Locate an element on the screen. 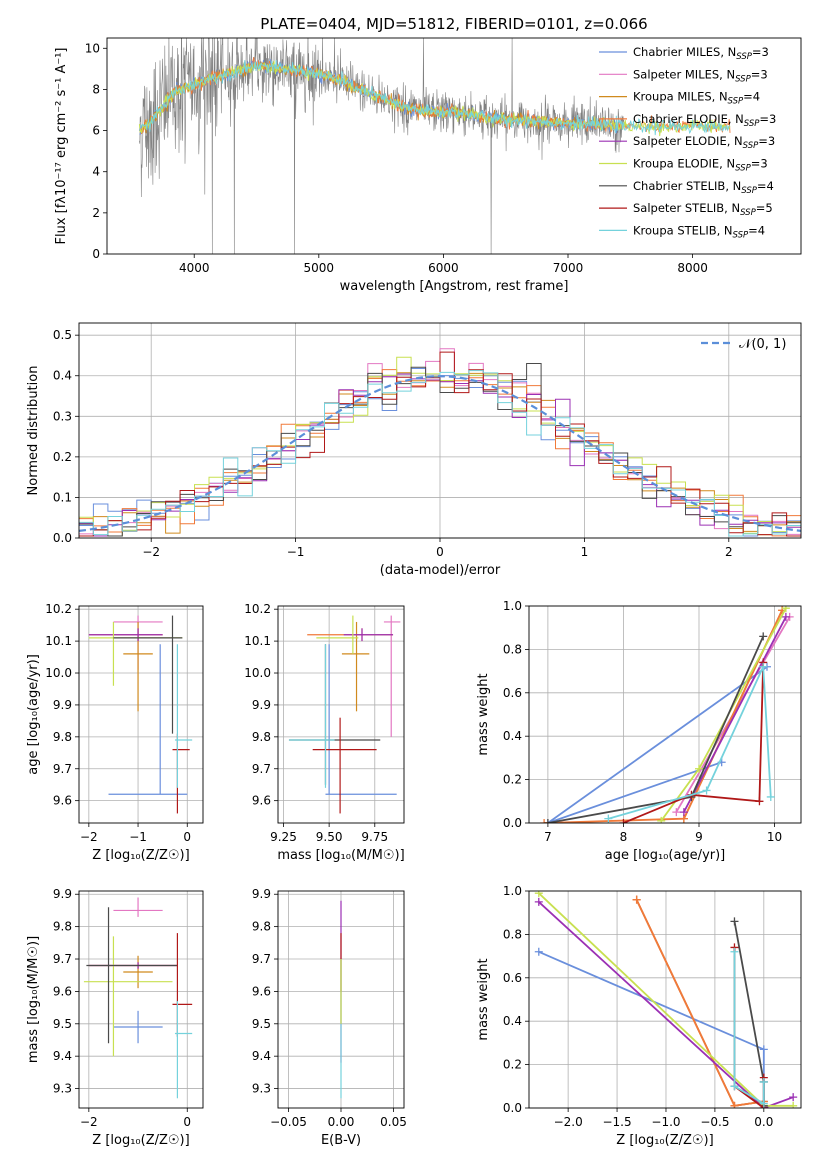 The width and height of the screenshot is (819, 1170). y-tick-label: 10.2 is located at coordinates (257, 609).